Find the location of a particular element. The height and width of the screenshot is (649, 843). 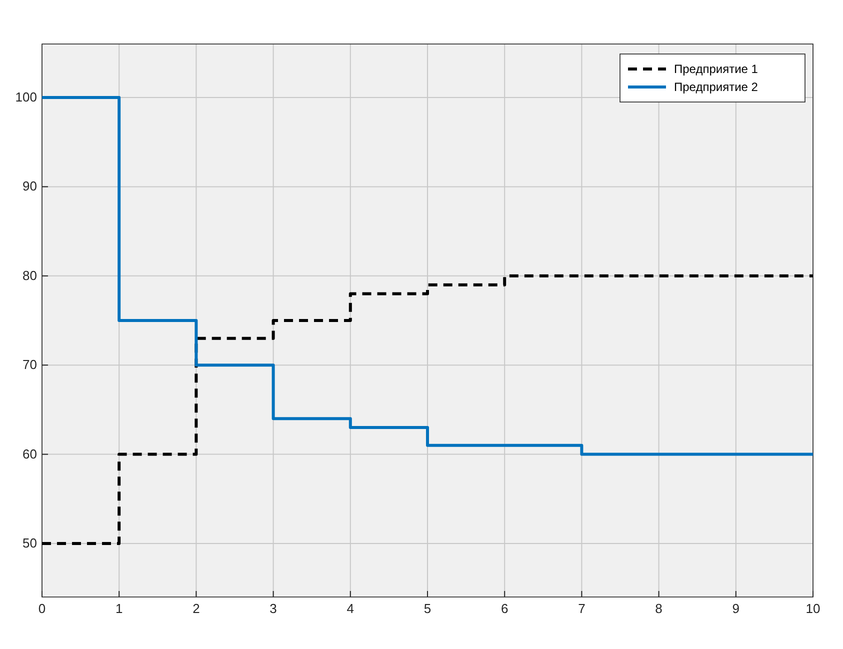

x-tick-label: 9 is located at coordinates (736, 608).